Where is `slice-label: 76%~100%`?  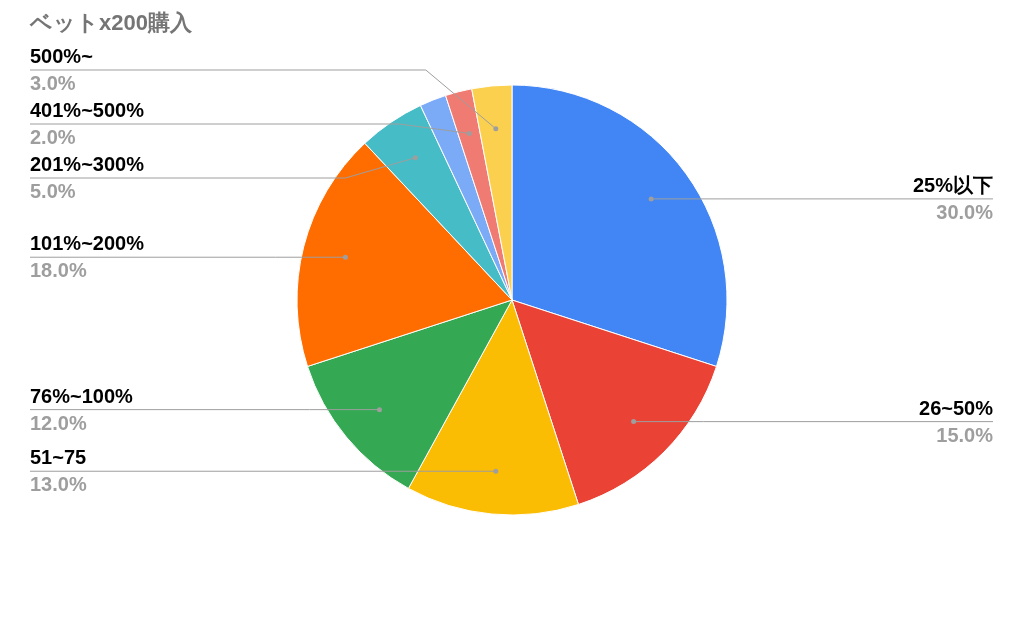
slice-label: 76%~100% is located at coordinates (82, 395).